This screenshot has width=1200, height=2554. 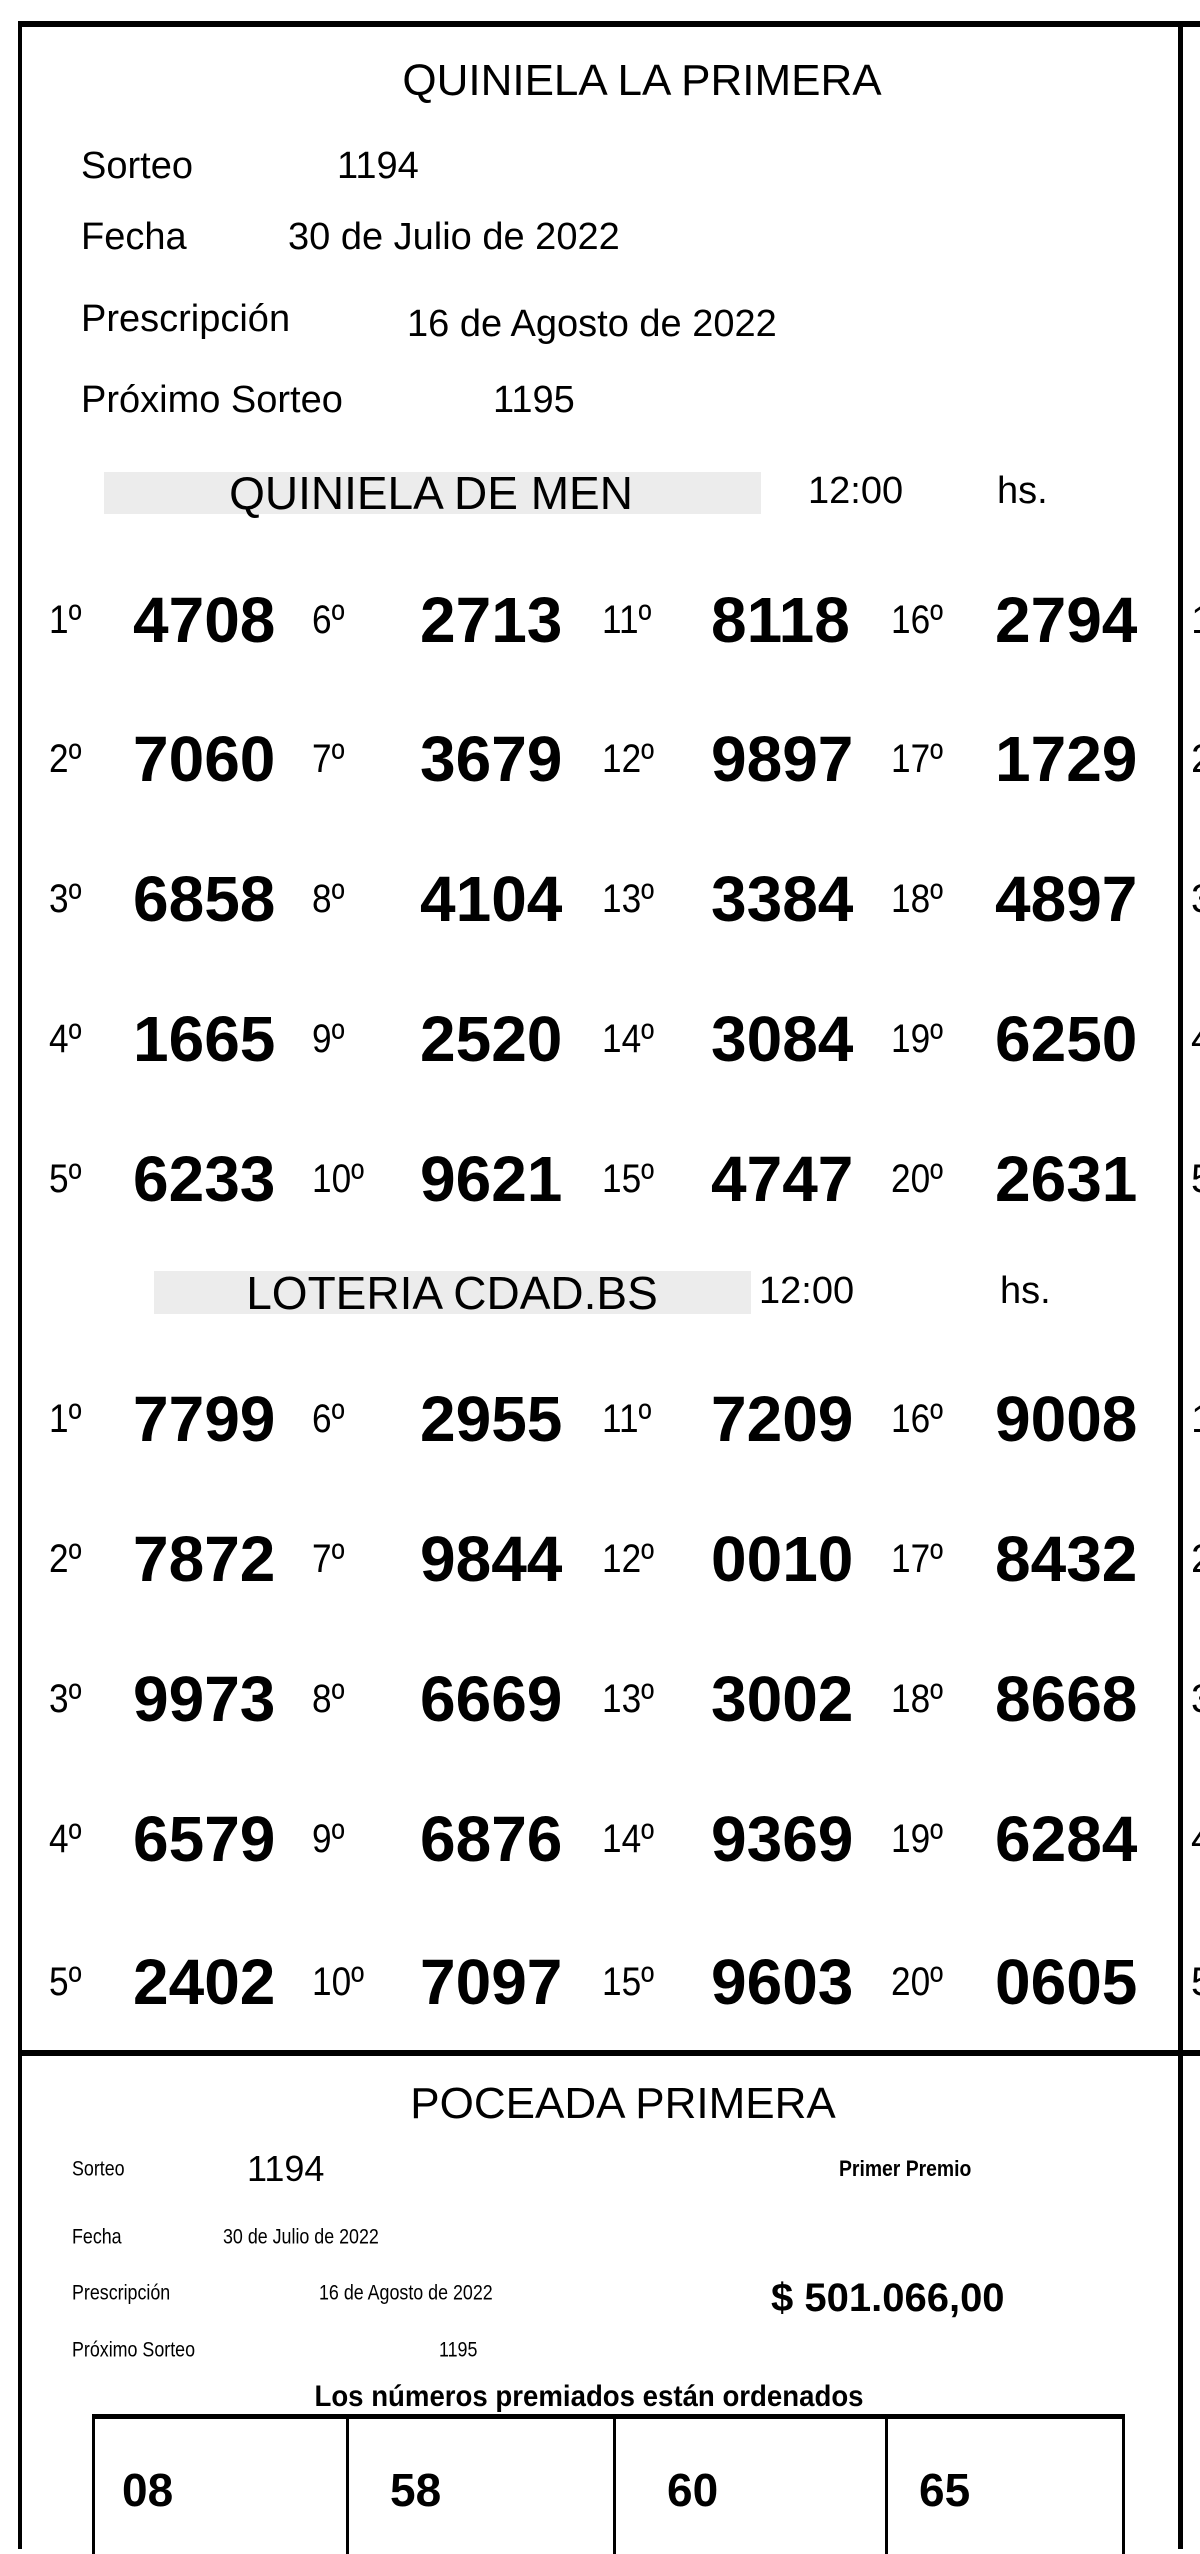 I want to click on poceada-number: 60, so click(x=693, y=2490).